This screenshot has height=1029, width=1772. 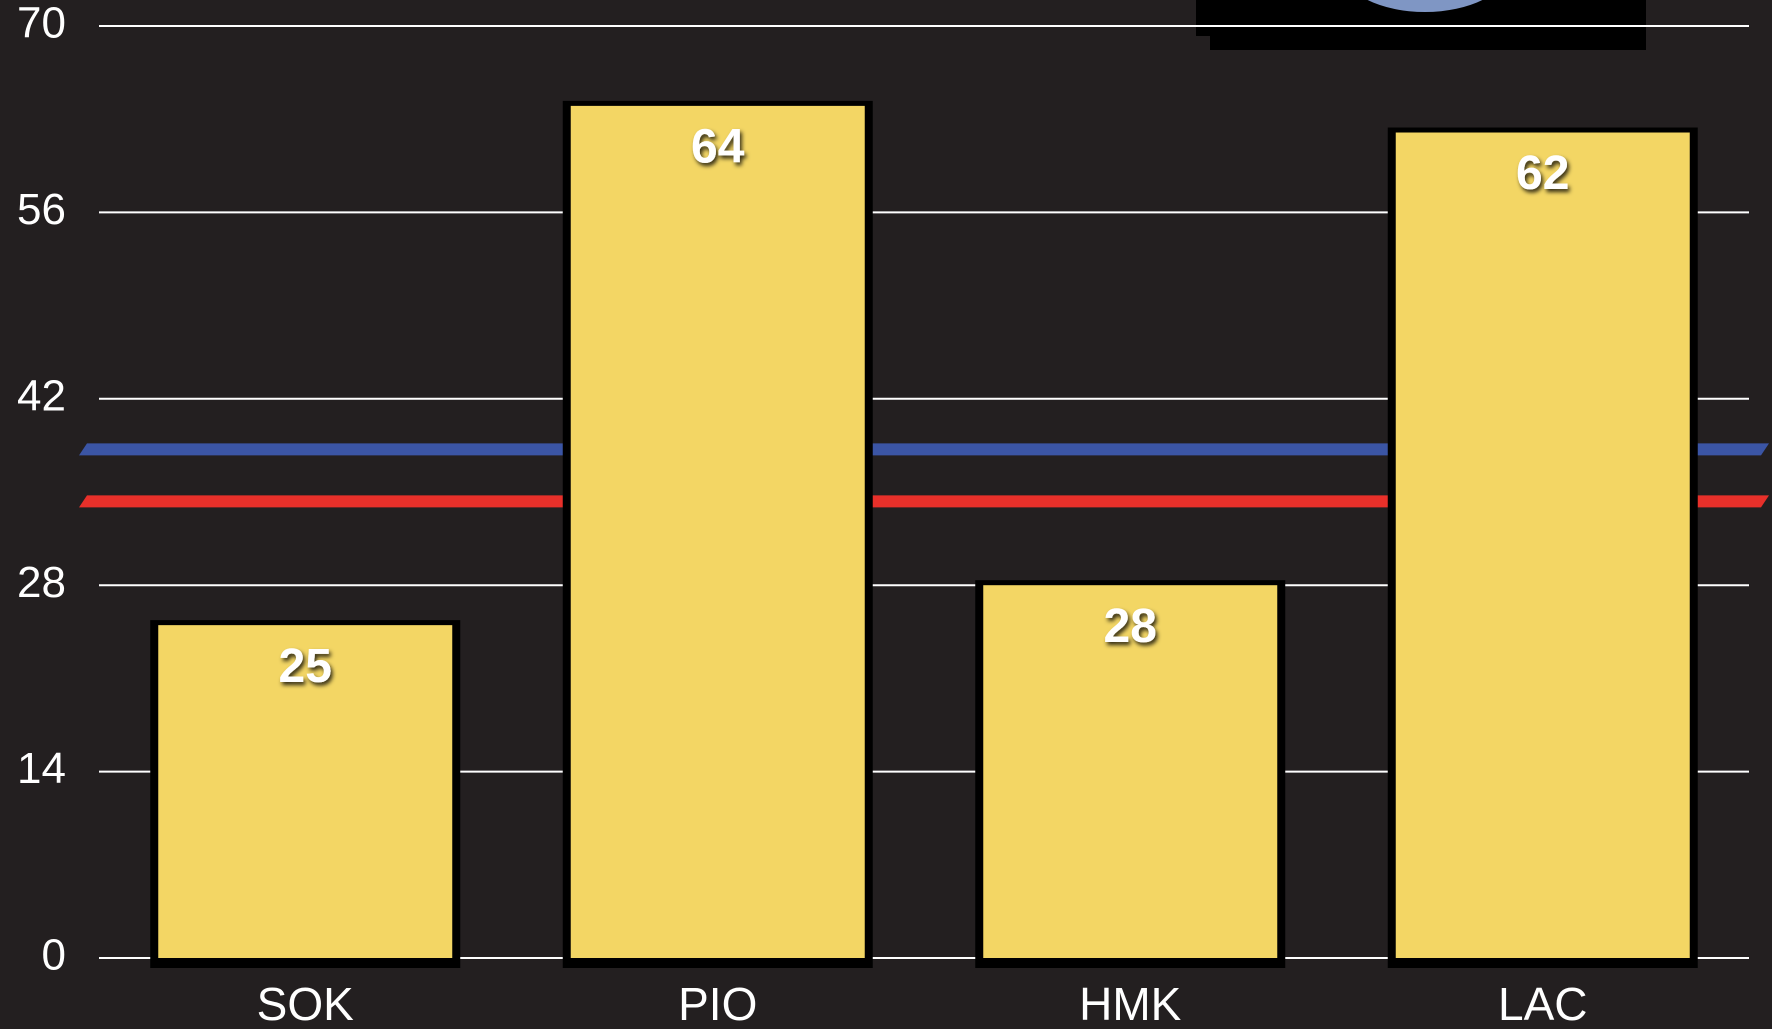 What do you see at coordinates (1130, 1003) in the screenshot?
I see `x-tick-label: HMK` at bounding box center [1130, 1003].